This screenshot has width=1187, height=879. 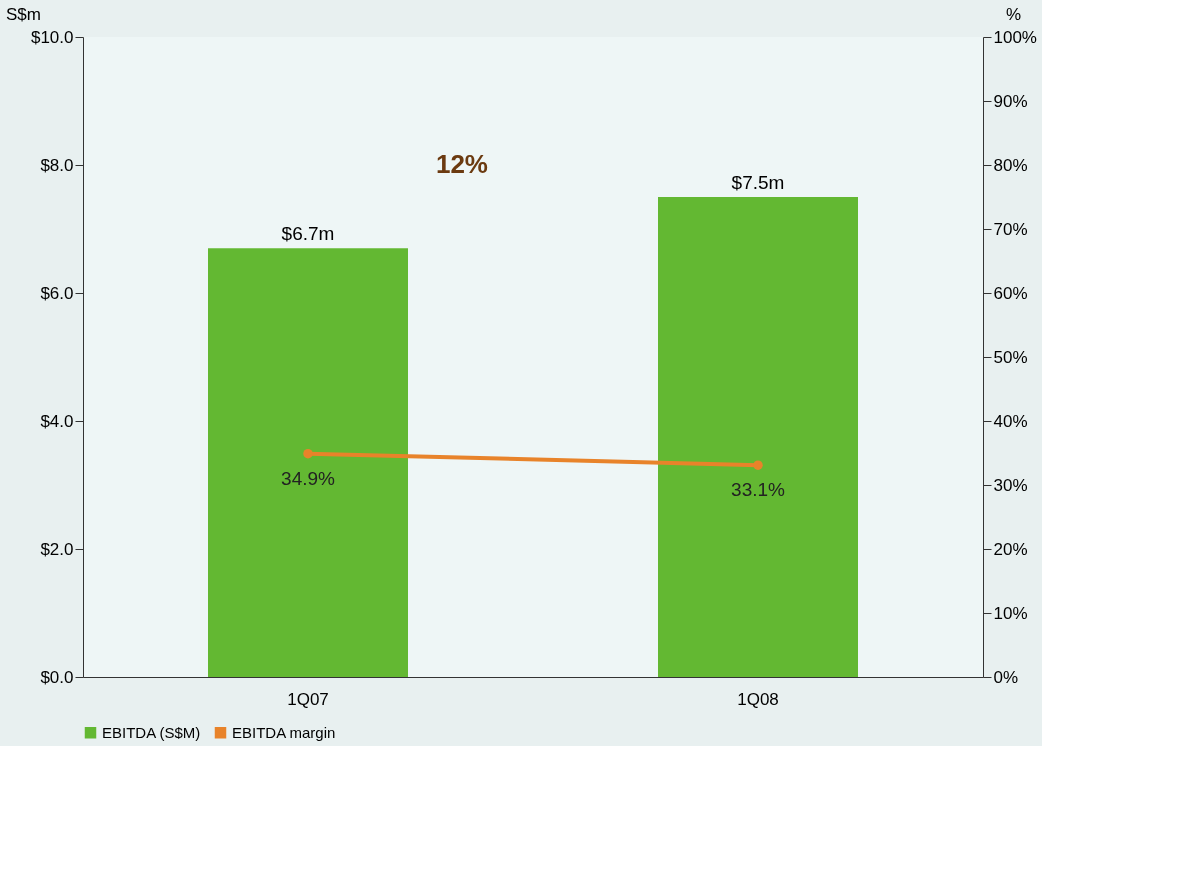 I want to click on y2-tick-label: 40%, so click(x=1010, y=421).